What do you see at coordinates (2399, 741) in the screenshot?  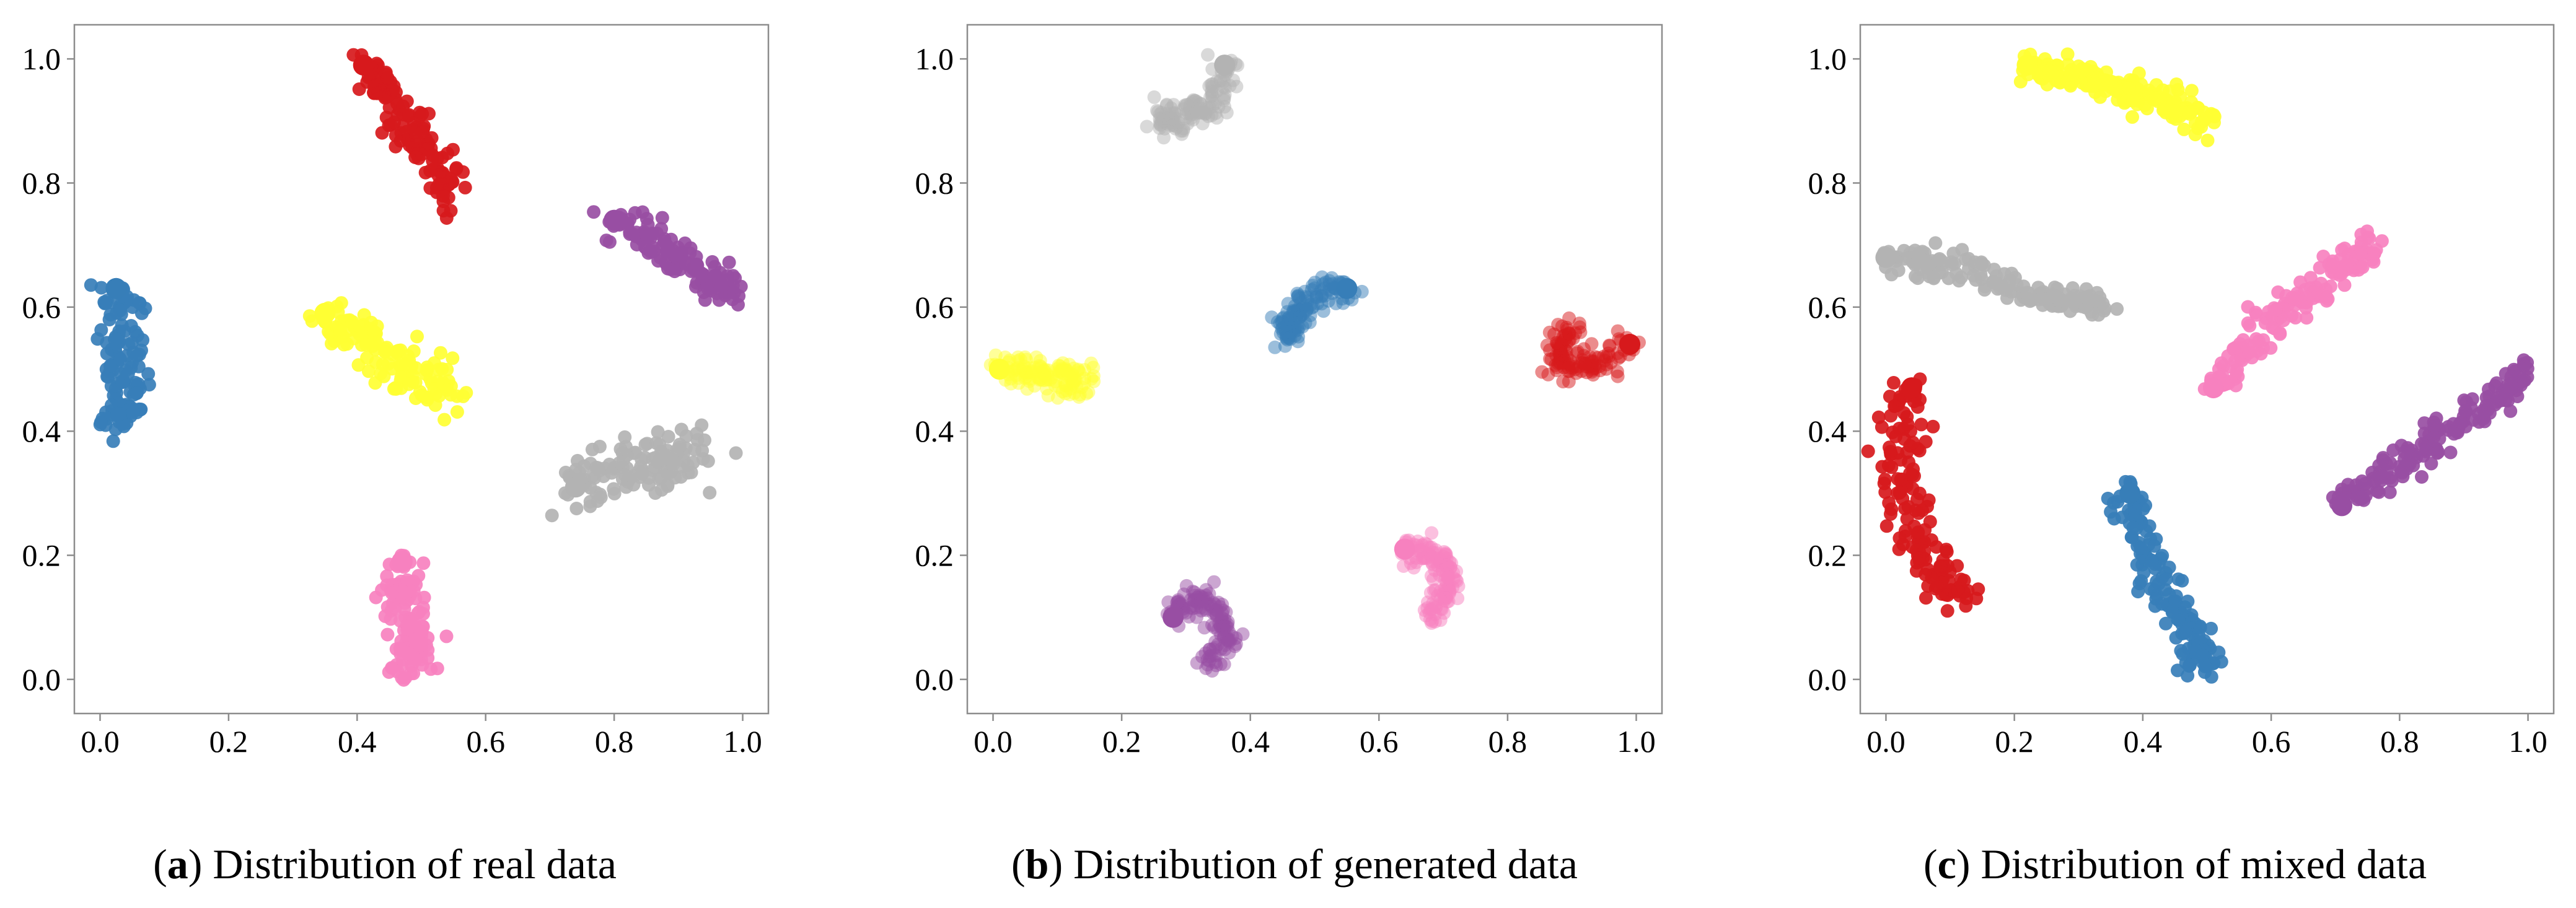 I see `x-tick-label: 0.8` at bounding box center [2399, 741].